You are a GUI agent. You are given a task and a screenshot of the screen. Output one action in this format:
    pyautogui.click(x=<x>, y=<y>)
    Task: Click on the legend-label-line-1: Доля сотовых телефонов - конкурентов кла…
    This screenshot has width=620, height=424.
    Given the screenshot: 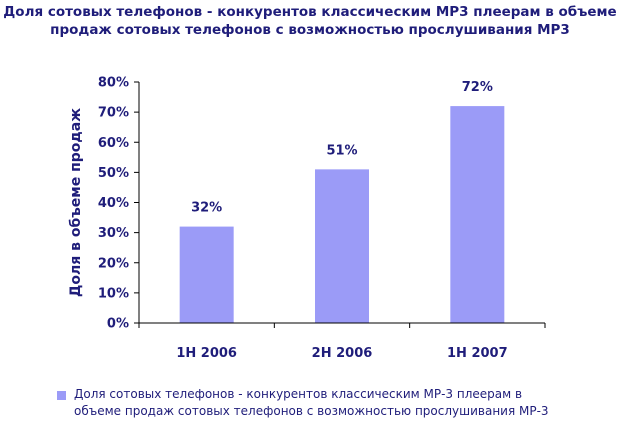 What is the action you would take?
    pyautogui.click(x=298, y=394)
    